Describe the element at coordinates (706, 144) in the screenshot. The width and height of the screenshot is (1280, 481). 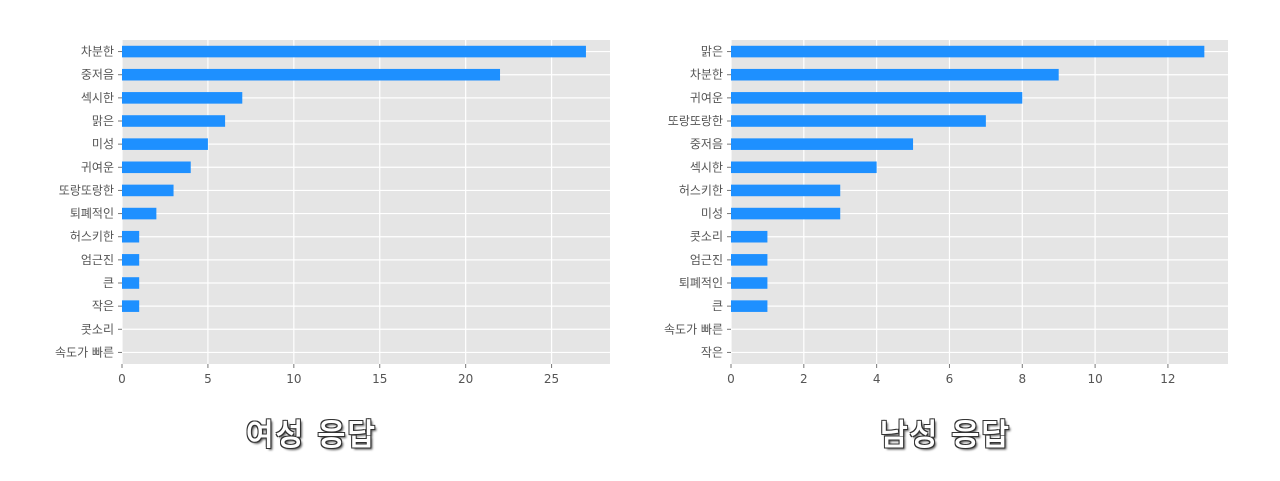
I see `male-category-label: 중저음` at that location.